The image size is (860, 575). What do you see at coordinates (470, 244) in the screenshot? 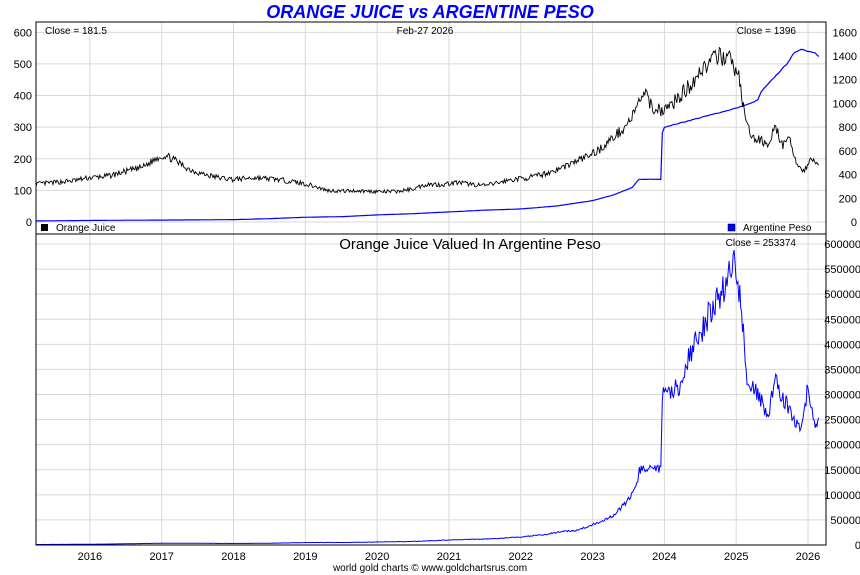
I see `bottom-panel-title: Orange Juice Valued In Argentine Peso` at bounding box center [470, 244].